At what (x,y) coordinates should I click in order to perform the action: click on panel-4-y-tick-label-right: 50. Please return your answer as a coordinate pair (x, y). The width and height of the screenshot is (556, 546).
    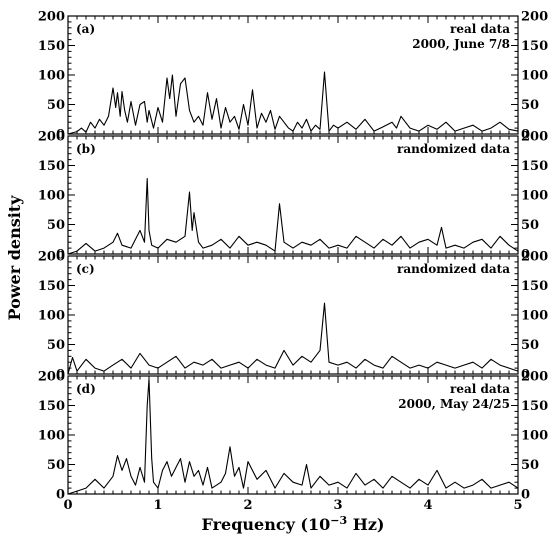
    Looking at the image, I should click on (530, 465).